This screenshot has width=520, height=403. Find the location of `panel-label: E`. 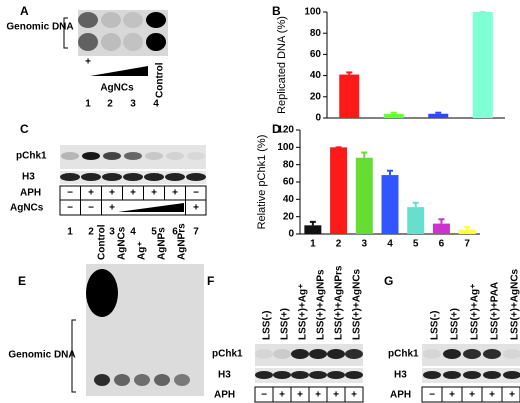

panel-label: E is located at coordinates (22, 281).